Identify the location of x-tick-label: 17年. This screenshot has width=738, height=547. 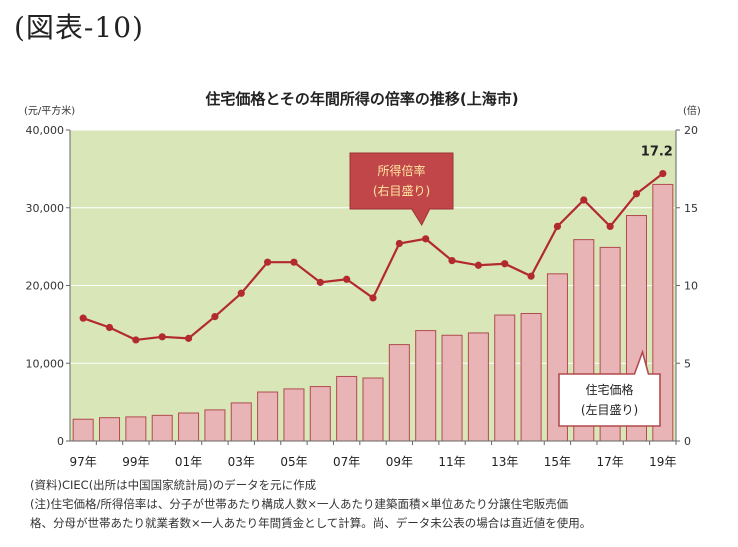
(609, 462).